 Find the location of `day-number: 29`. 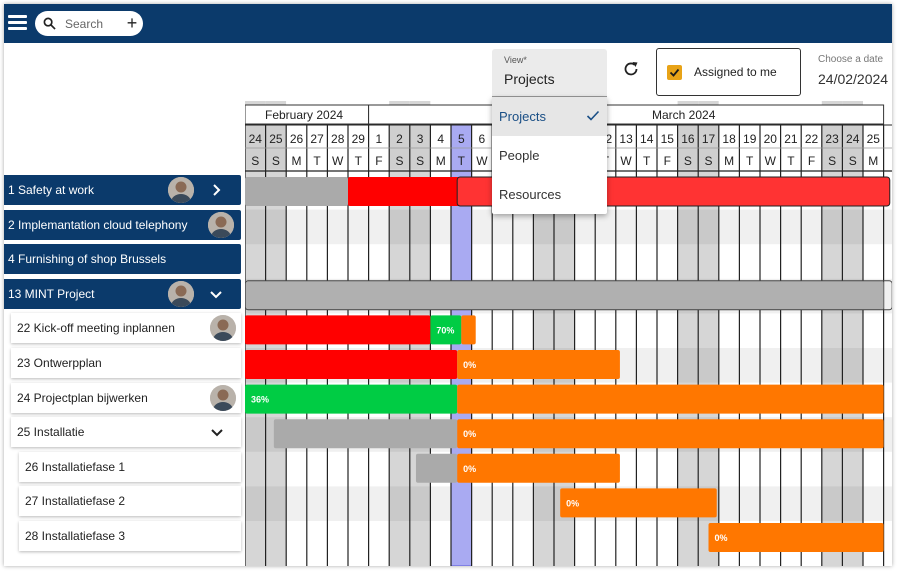

day-number: 29 is located at coordinates (359, 139).